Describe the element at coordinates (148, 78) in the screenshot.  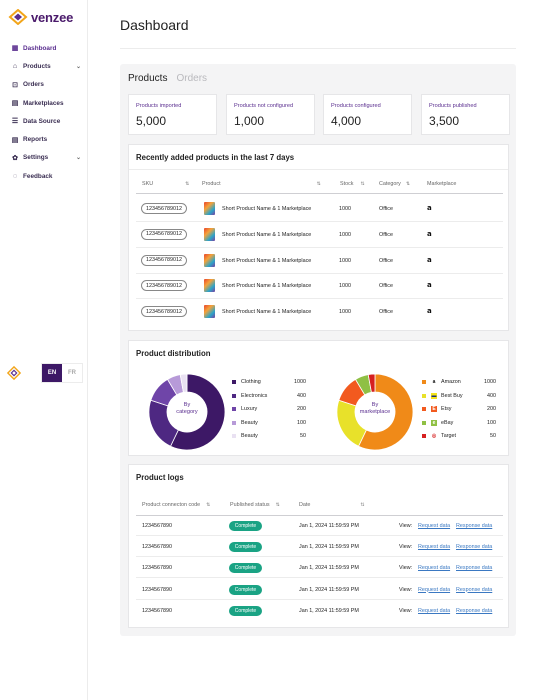
I see `tab-products: Products` at that location.